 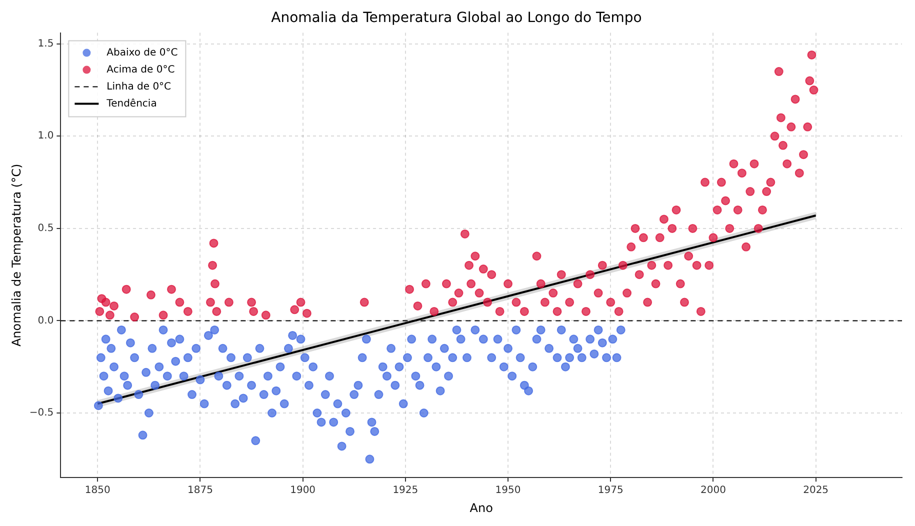 I want to click on x-tick-label: 2000, so click(x=713, y=490).